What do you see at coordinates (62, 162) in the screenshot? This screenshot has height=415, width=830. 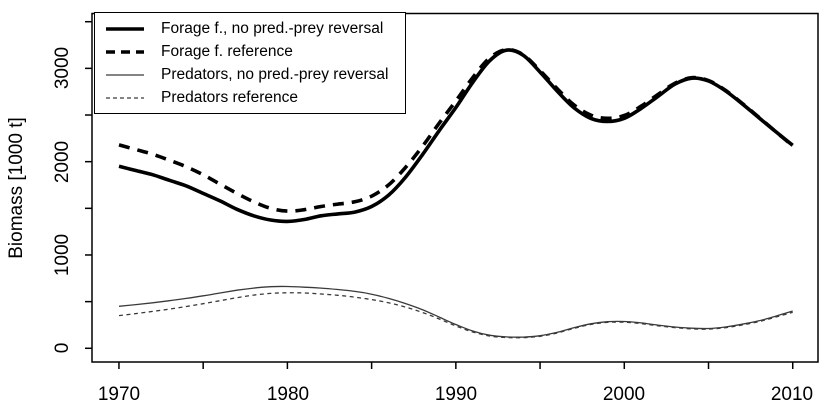 I see `y-tick-label: 2000` at bounding box center [62, 162].